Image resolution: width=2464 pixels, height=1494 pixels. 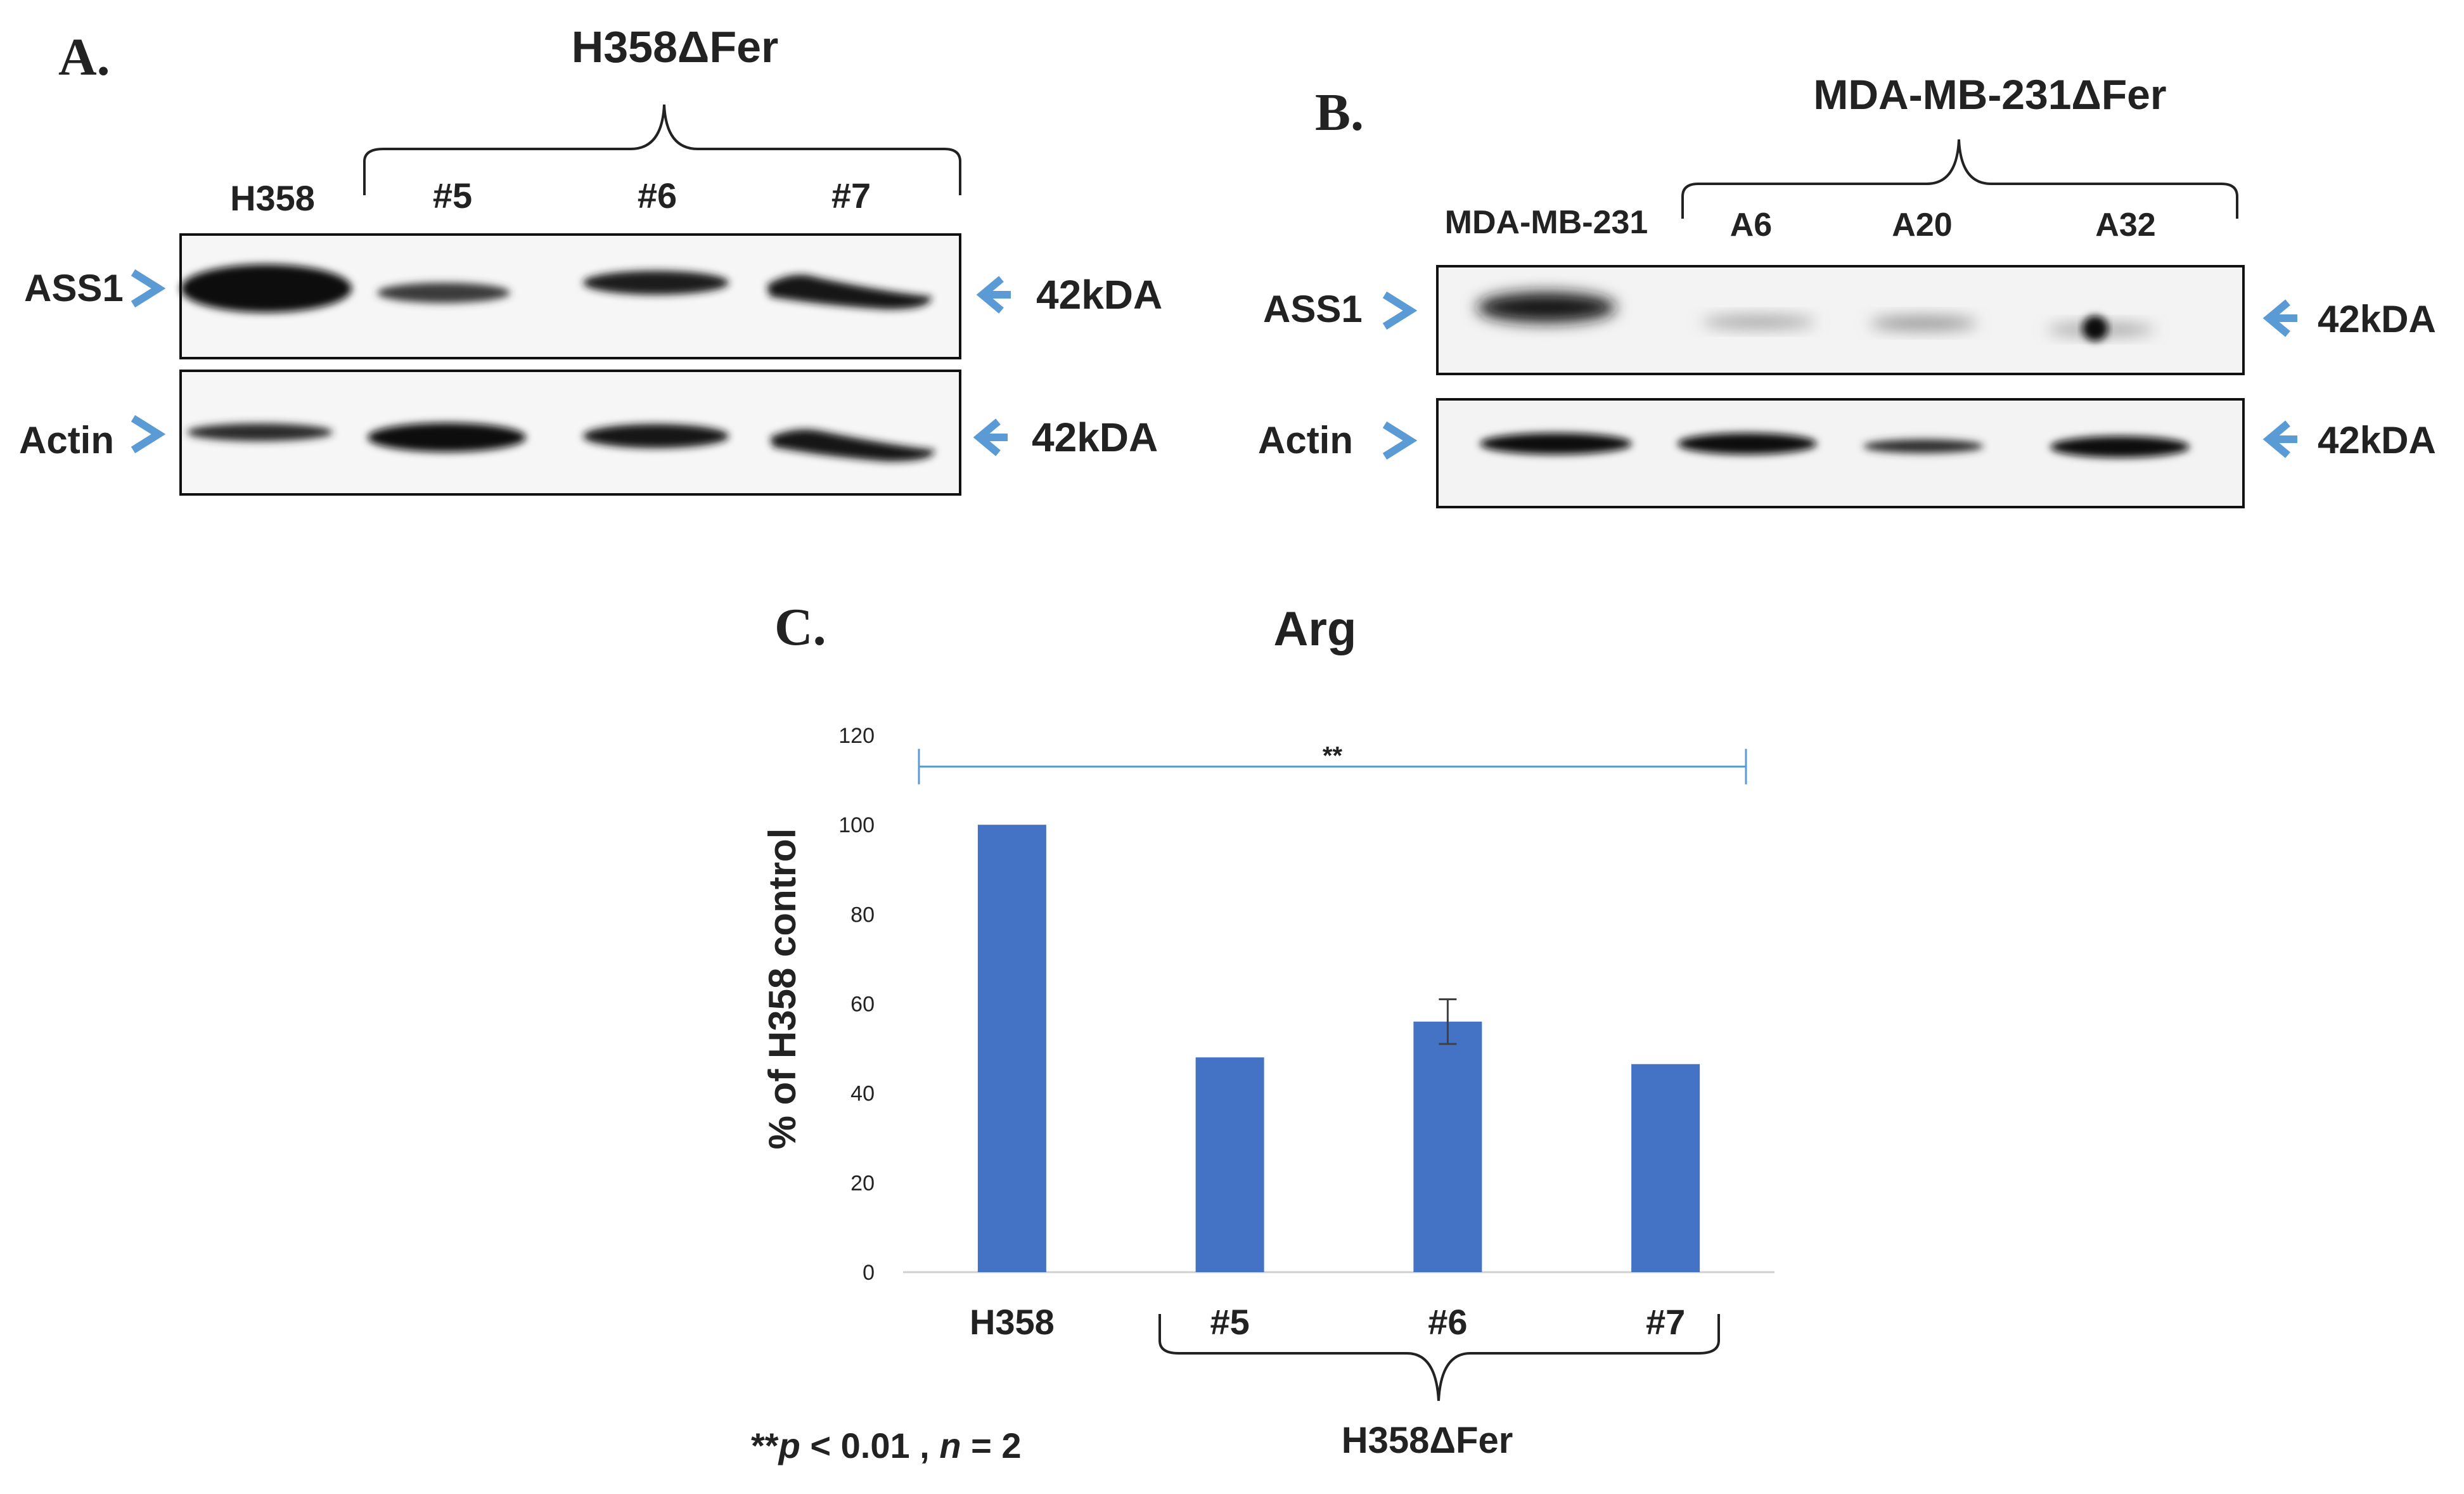 I want to click on panel-a-lane-label-1: H358, so click(x=272, y=198).